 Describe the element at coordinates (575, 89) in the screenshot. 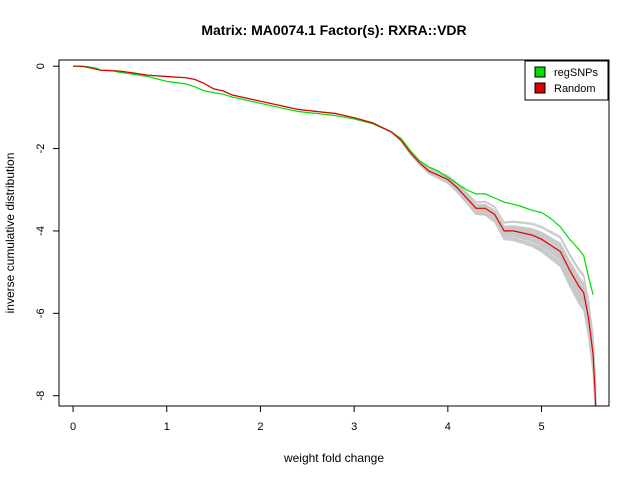

I see `legend-label-random: Random` at that location.